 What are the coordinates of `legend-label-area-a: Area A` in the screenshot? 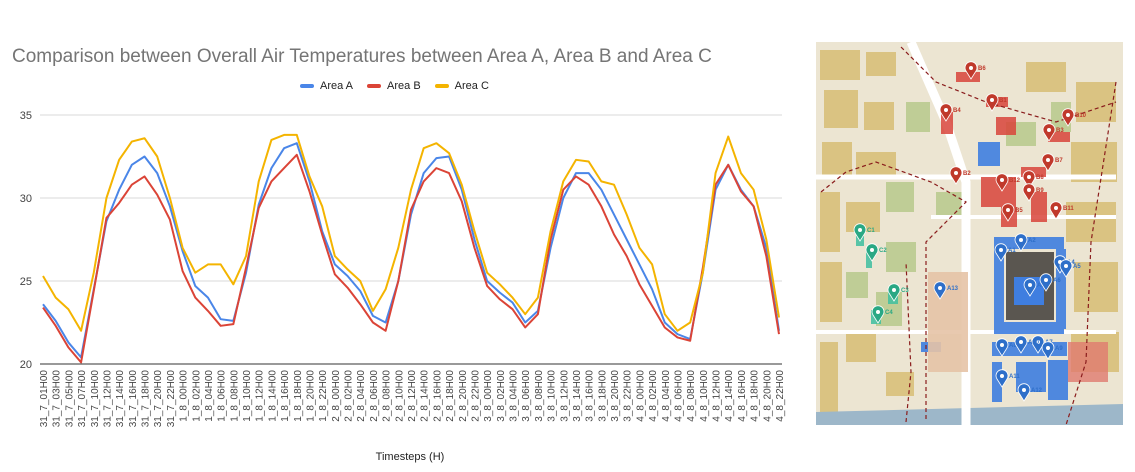 It's located at (337, 86).